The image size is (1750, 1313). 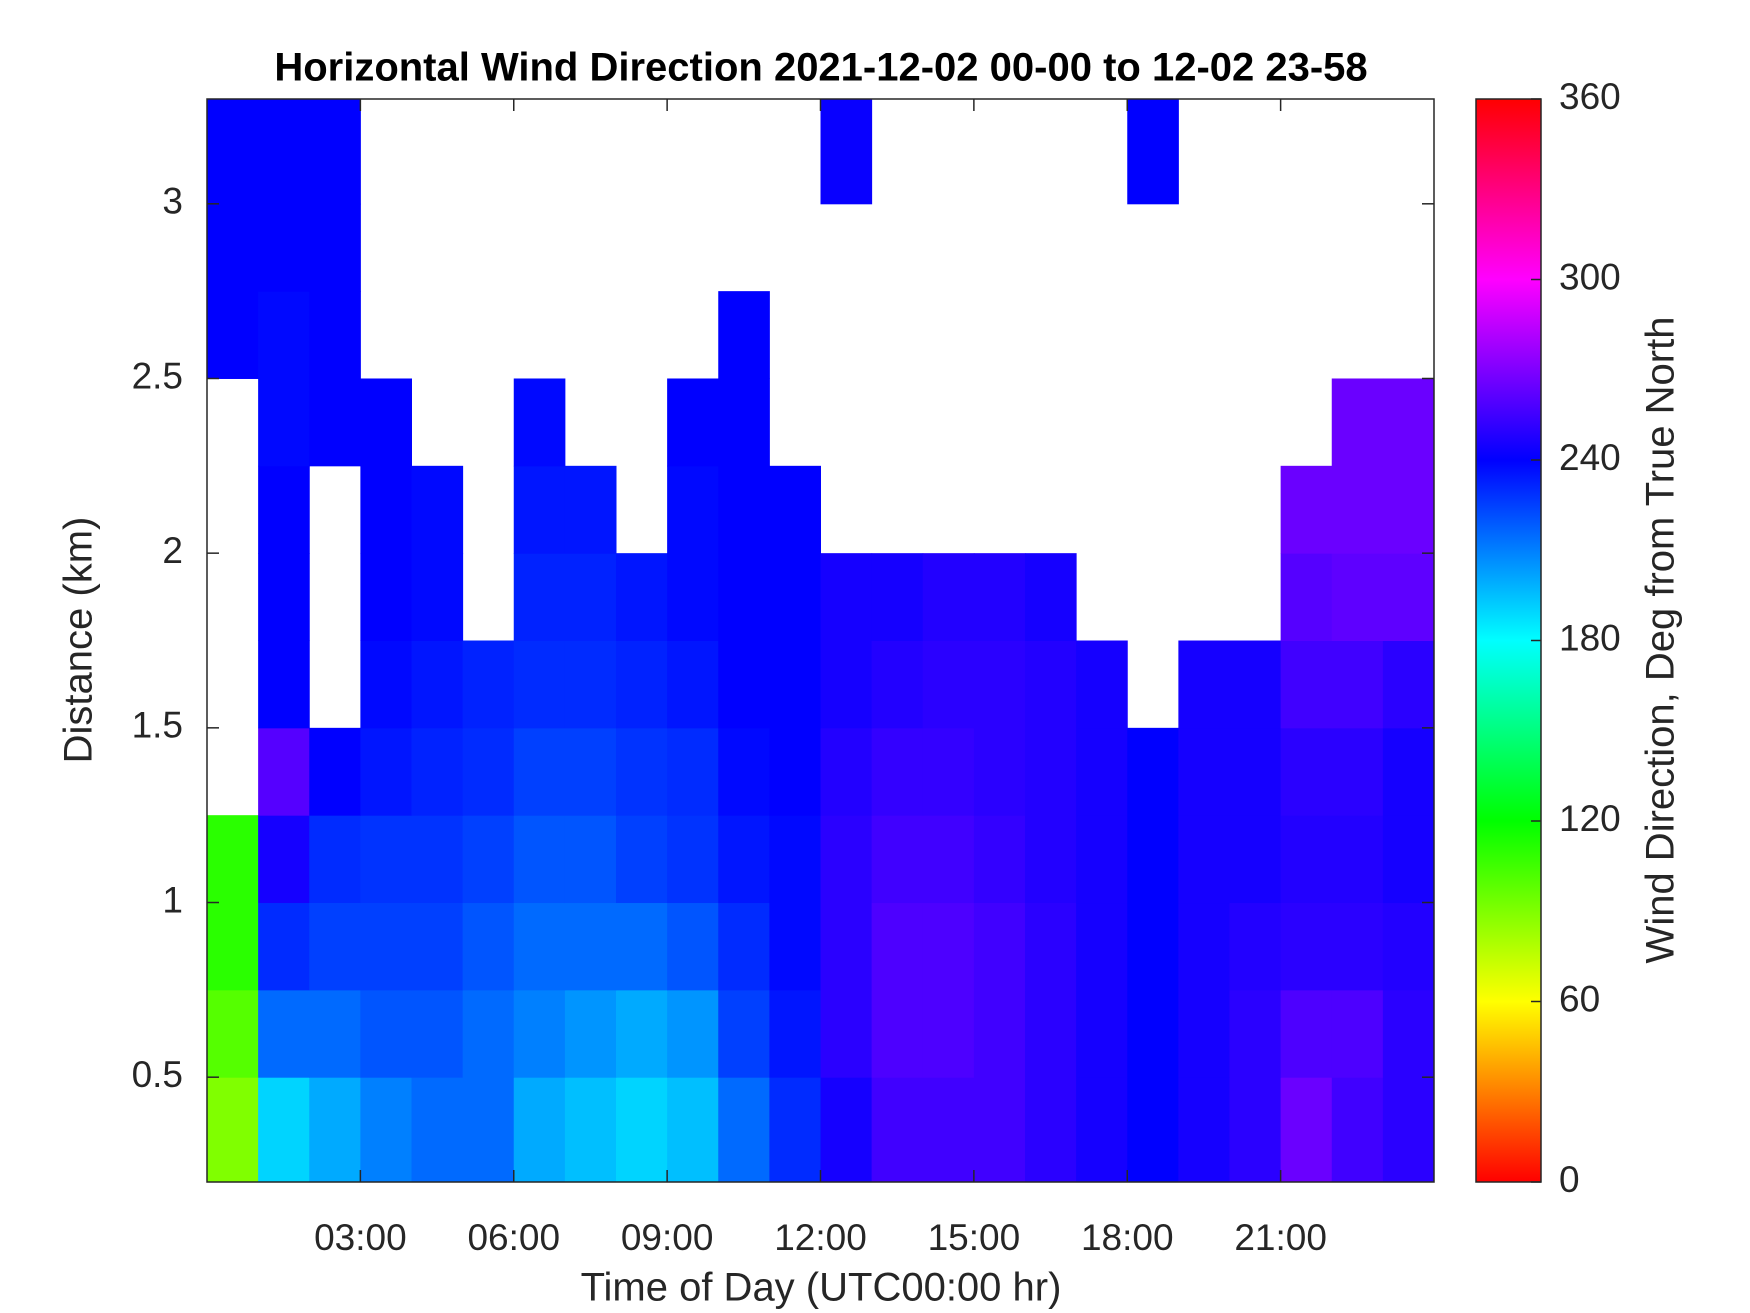 What do you see at coordinates (974, 1237) in the screenshot?
I see `x-tick-label: 15:00` at bounding box center [974, 1237].